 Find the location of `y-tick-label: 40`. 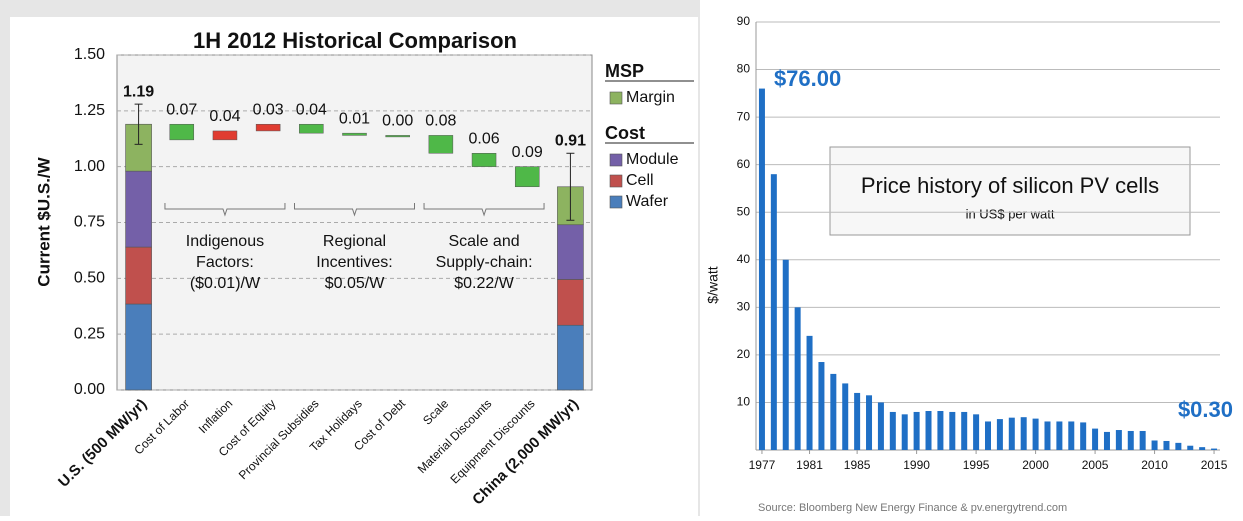

y-tick-label: 40 is located at coordinates (744, 259).